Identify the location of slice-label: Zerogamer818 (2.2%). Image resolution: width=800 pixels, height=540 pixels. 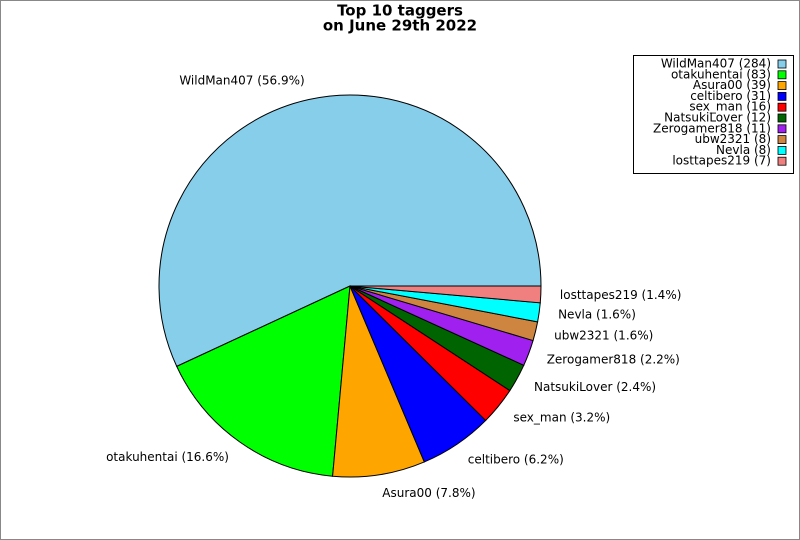
(613, 359).